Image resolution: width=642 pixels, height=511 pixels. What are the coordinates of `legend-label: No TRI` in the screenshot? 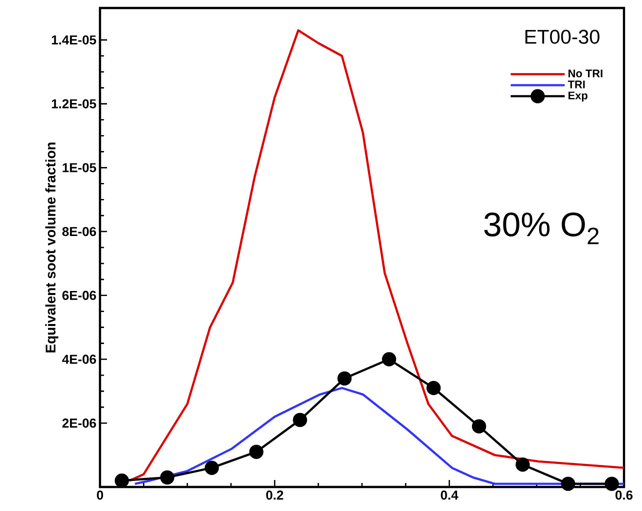 It's located at (585, 74).